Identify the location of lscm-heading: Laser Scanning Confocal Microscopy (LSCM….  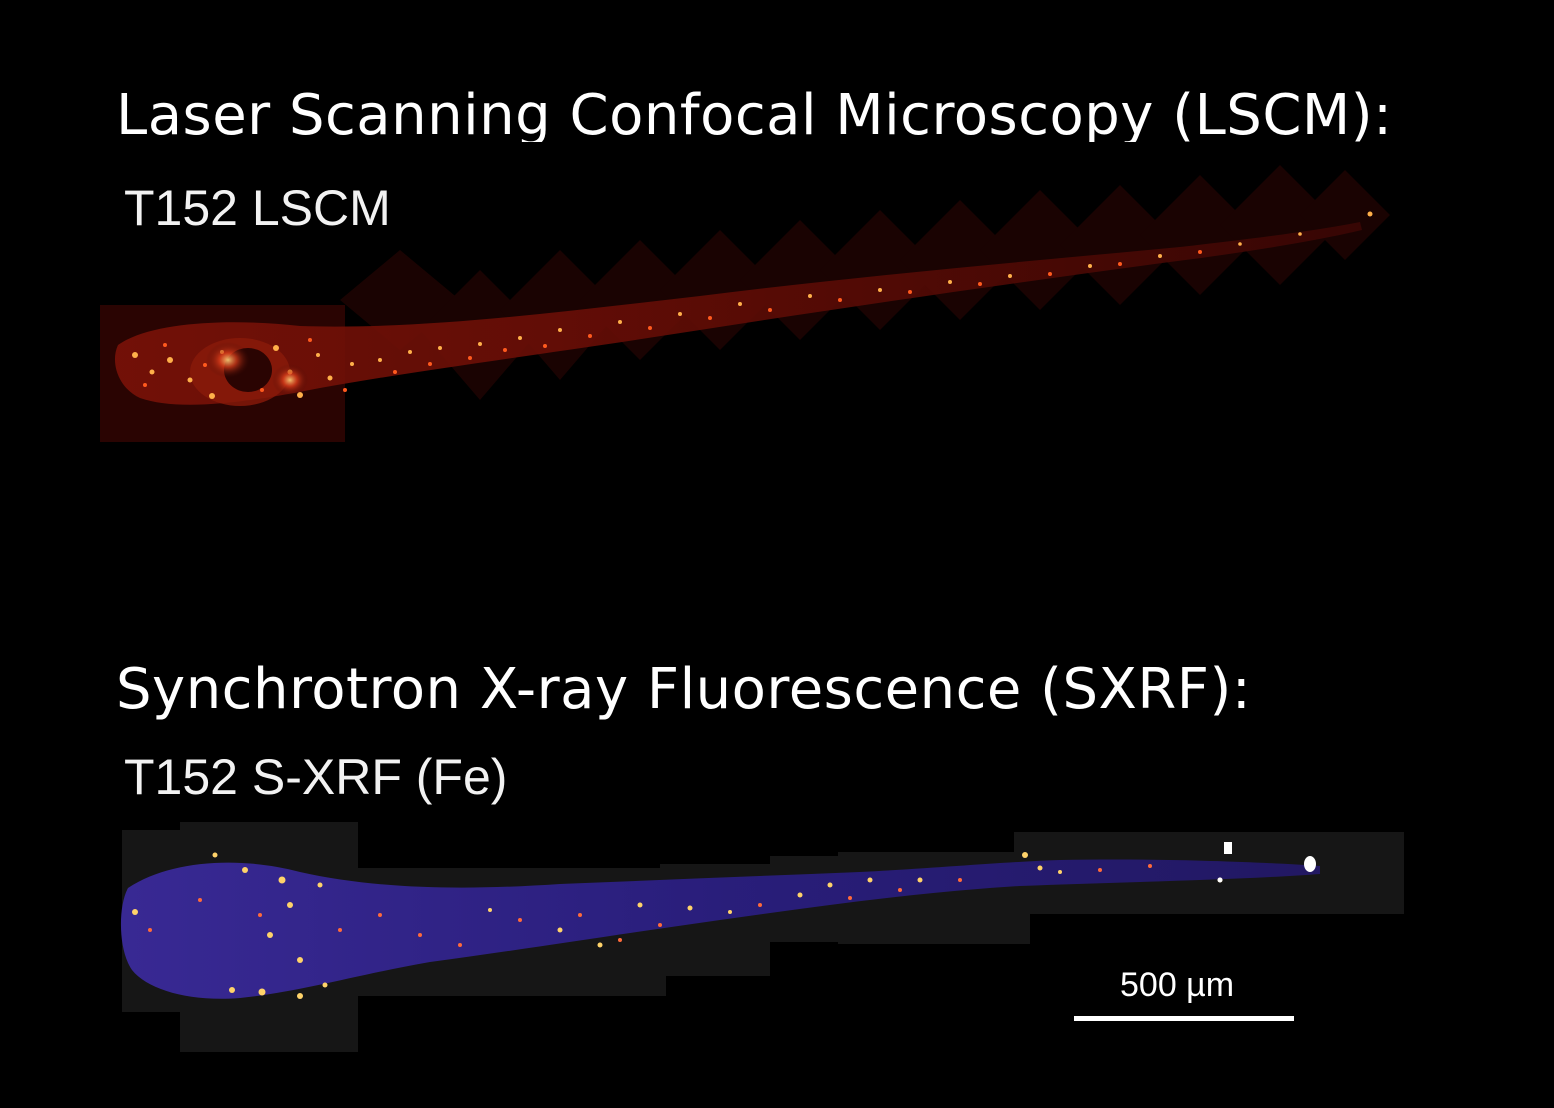
(754, 115).